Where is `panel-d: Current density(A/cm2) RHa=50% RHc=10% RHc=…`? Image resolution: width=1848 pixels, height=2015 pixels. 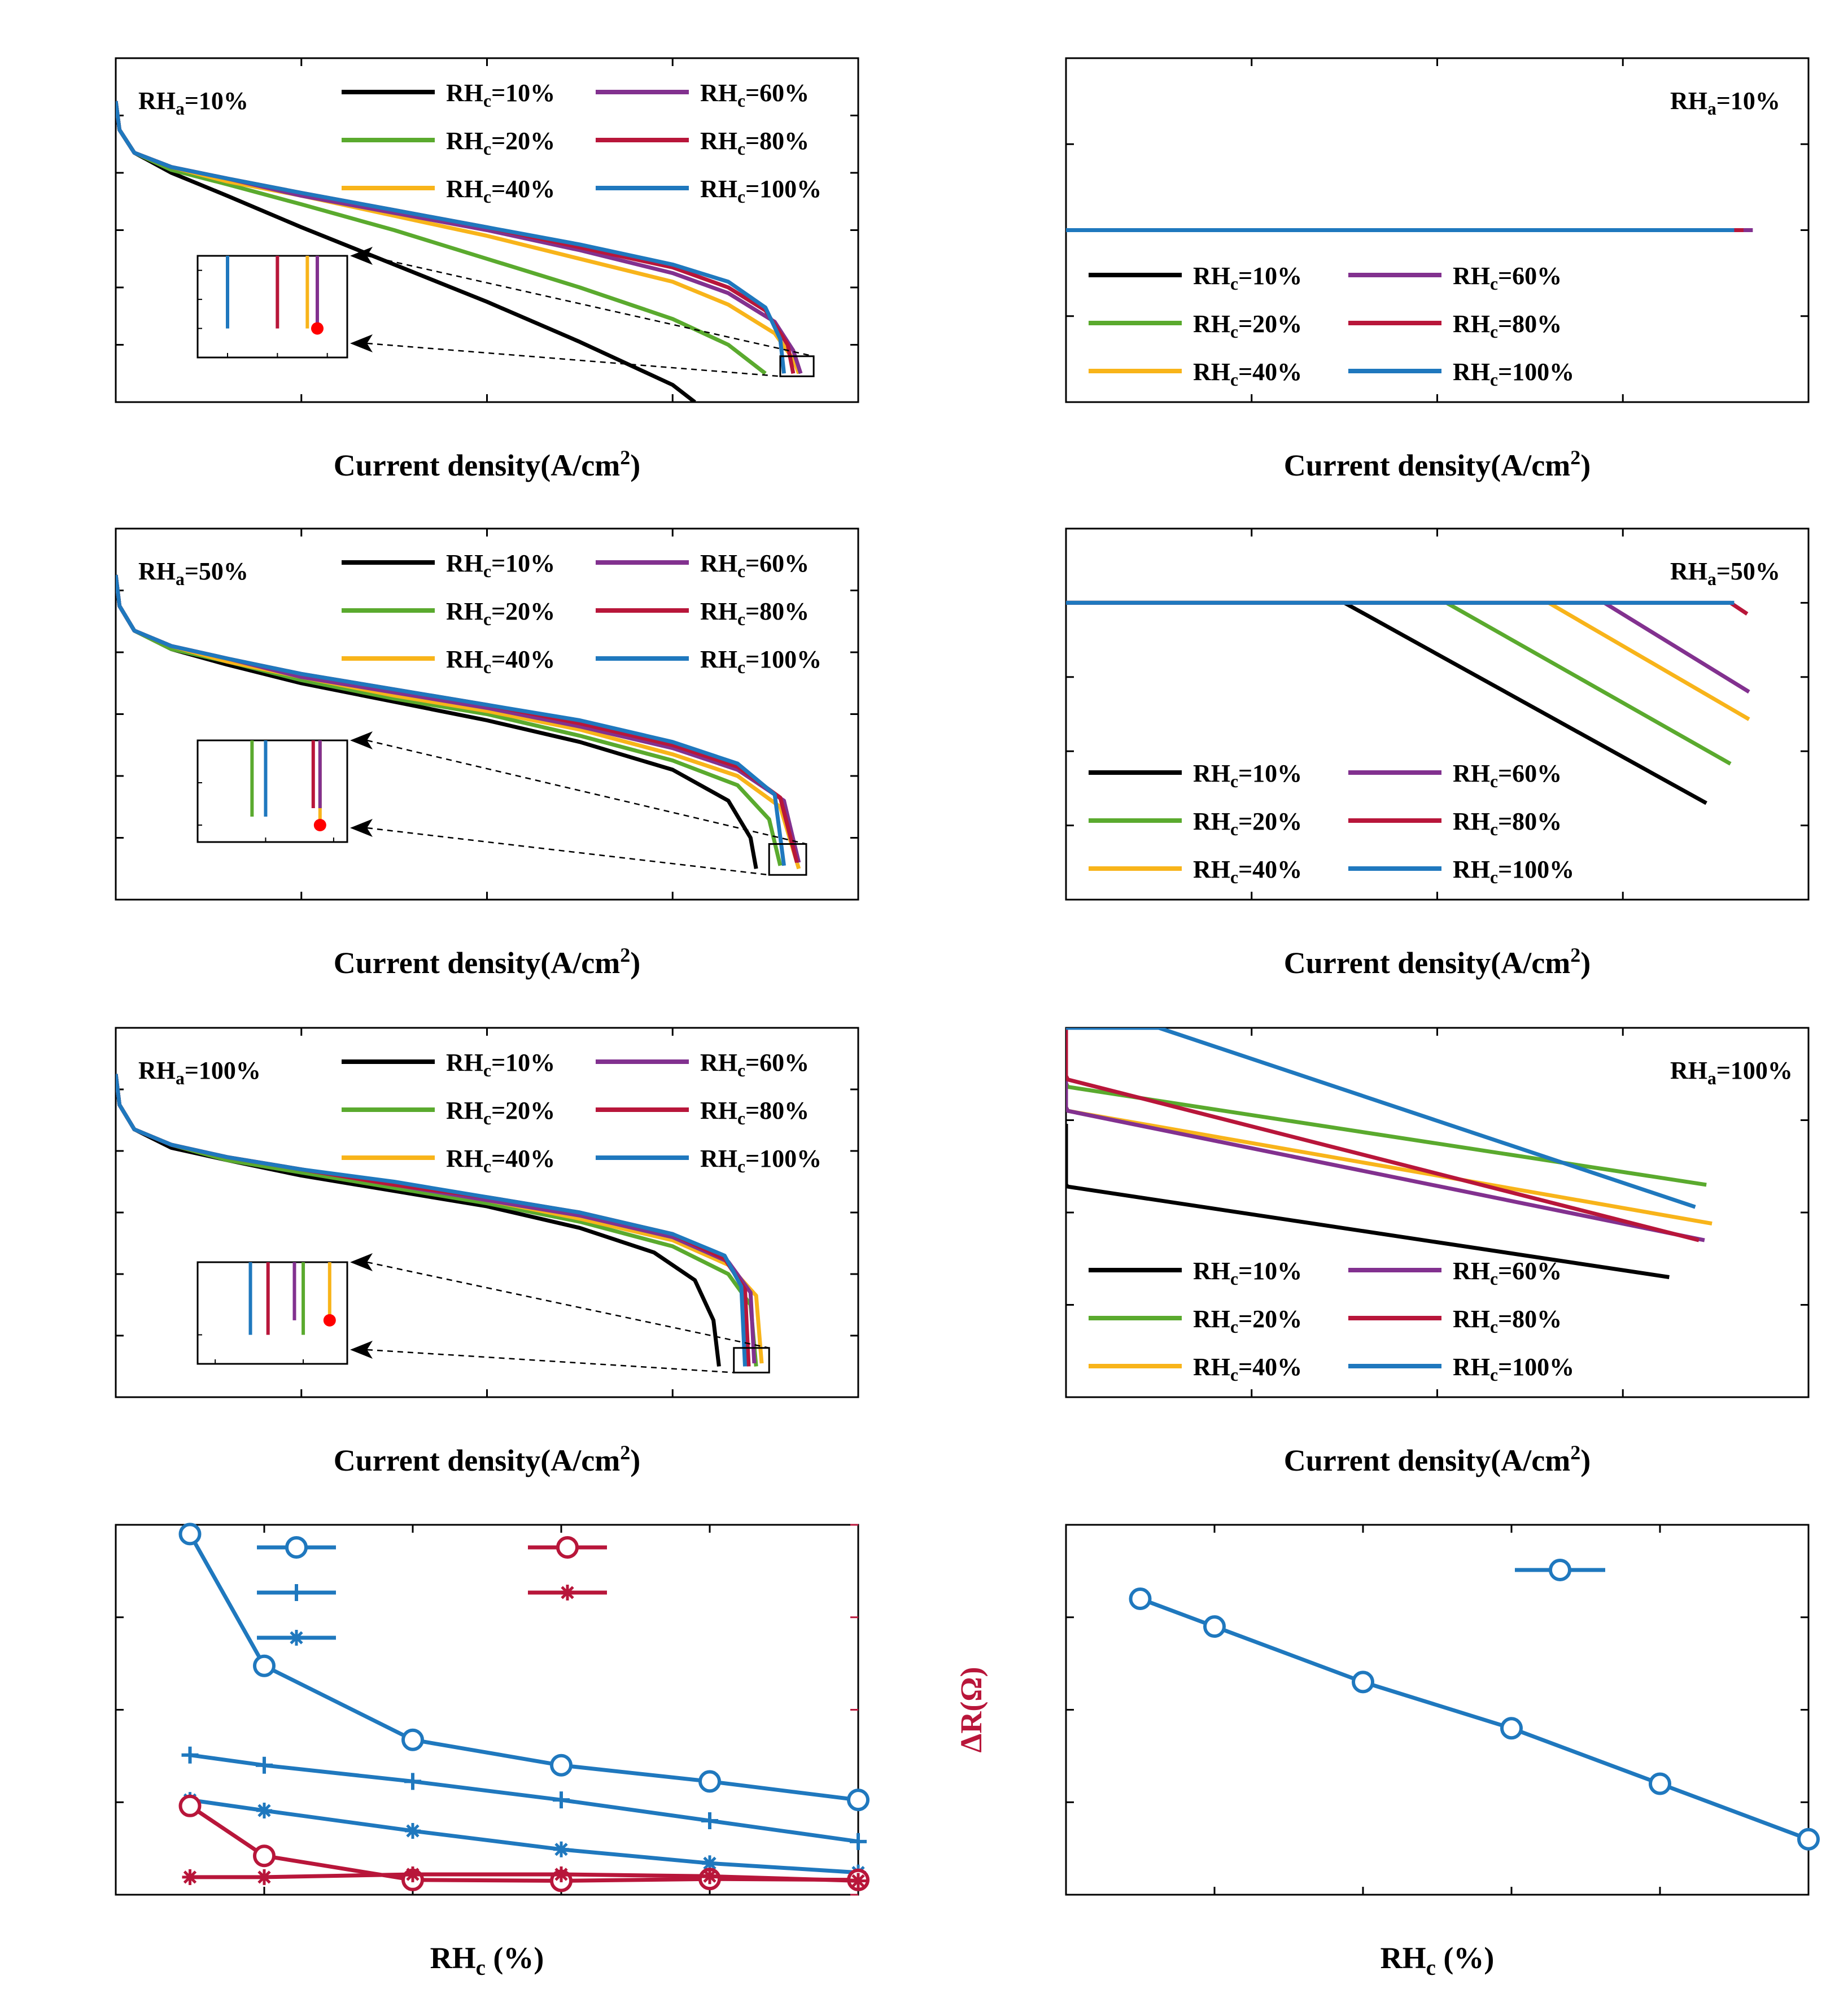 panel-d: Current density(A/cm2) RHa=50% RHc=10% RHc=… is located at coordinates (1437, 753).